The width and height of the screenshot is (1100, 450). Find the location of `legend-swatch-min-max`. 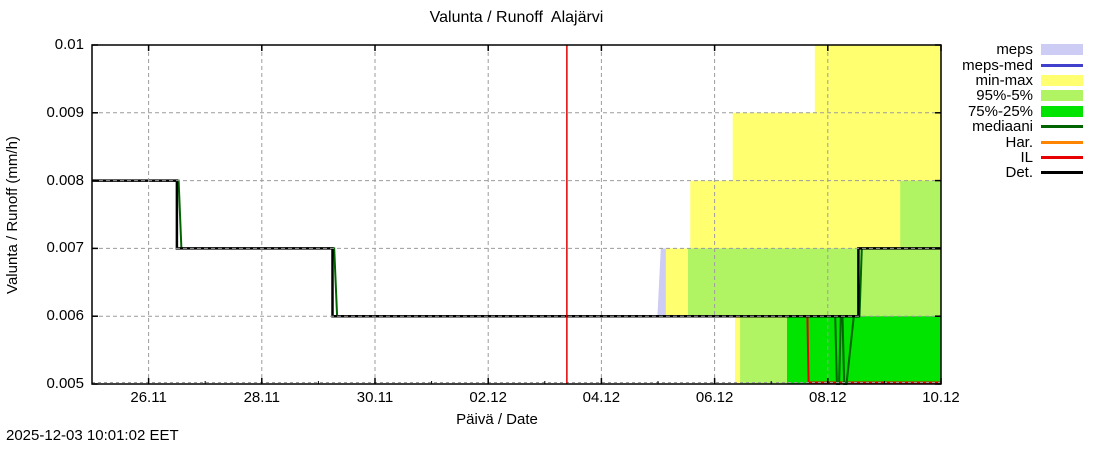

legend-swatch-min-max is located at coordinates (1062, 80).